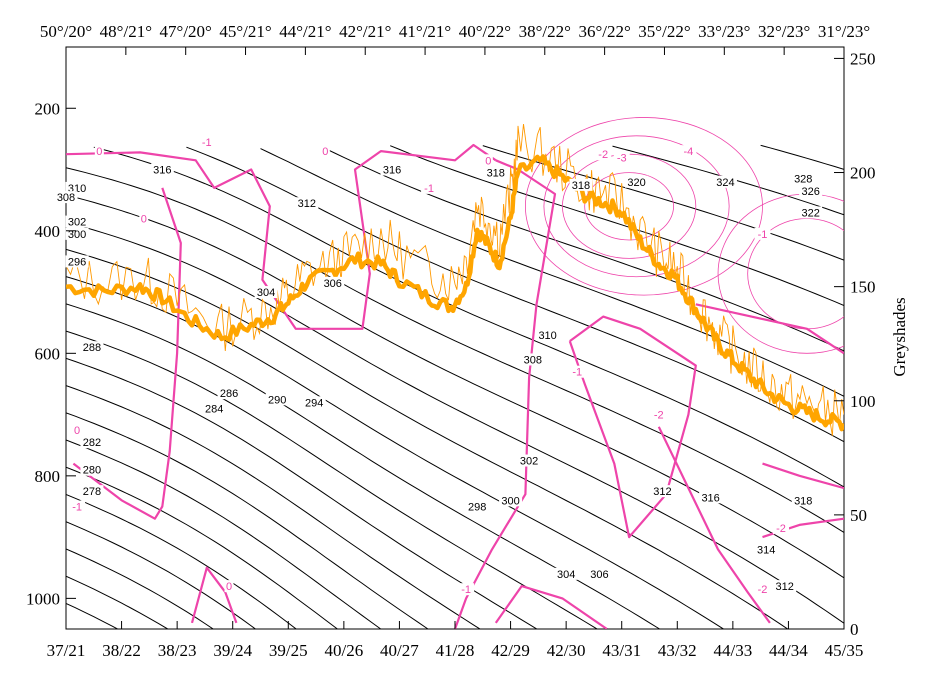 The image size is (927, 690). Describe the element at coordinates (245, 31) in the screenshot. I see `x-top-tick-label: 45°/21°` at that location.